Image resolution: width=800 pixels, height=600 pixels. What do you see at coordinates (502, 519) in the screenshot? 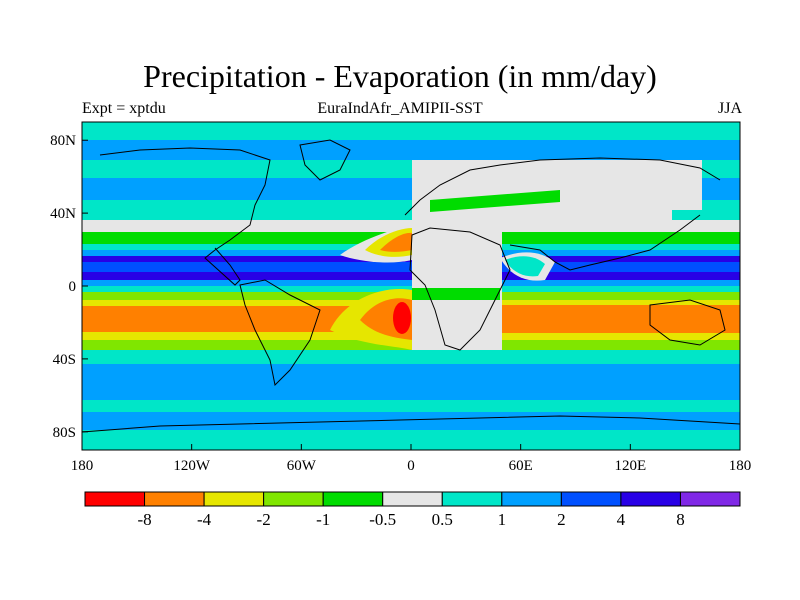
I see `colorbar-label: 1` at bounding box center [502, 519].